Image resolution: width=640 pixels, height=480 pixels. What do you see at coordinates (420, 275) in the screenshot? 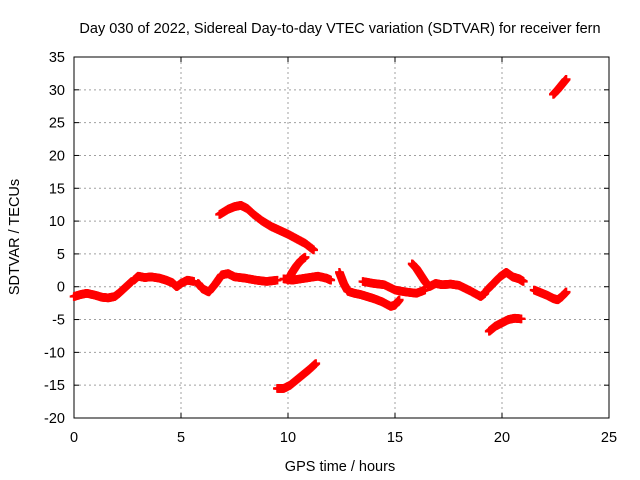
I see `series-track-16h` at bounding box center [420, 275].